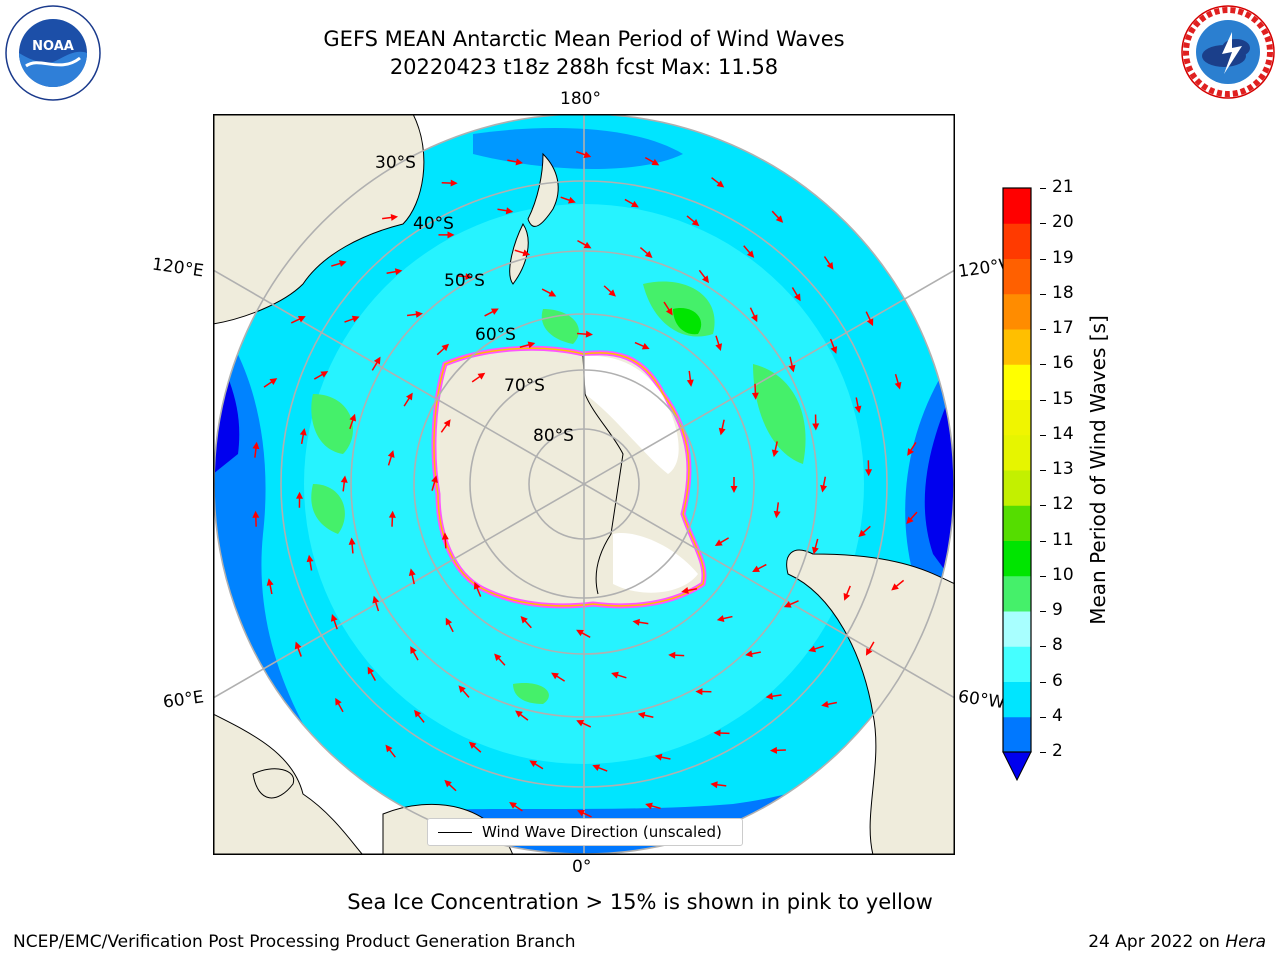 This screenshot has height=960, width=1280. I want to click on legend-line-swatch, so click(455, 832).